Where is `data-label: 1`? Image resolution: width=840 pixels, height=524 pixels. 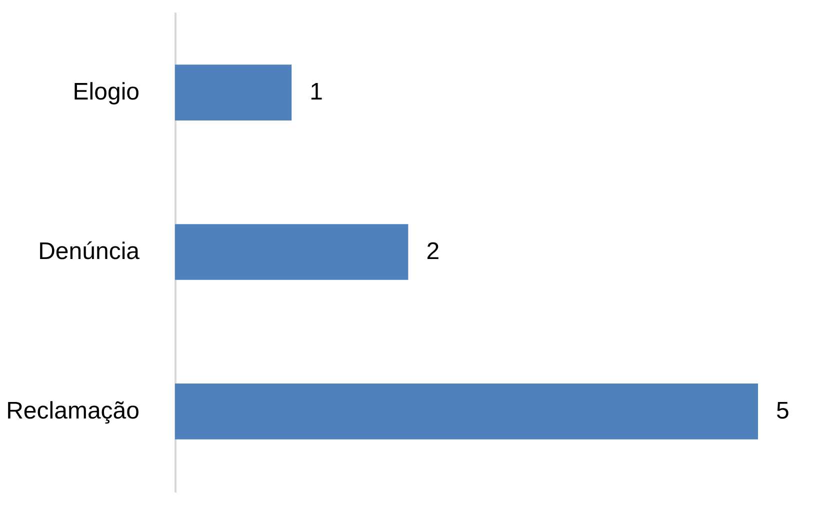
data-label: 1 is located at coordinates (316, 92).